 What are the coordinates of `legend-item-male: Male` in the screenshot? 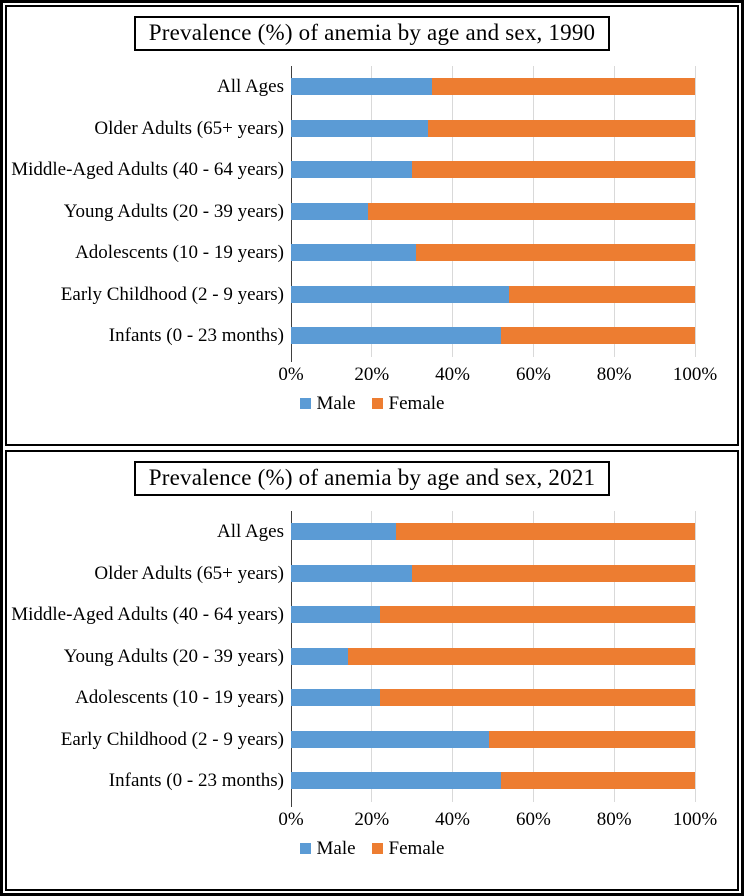 It's located at (327, 403).